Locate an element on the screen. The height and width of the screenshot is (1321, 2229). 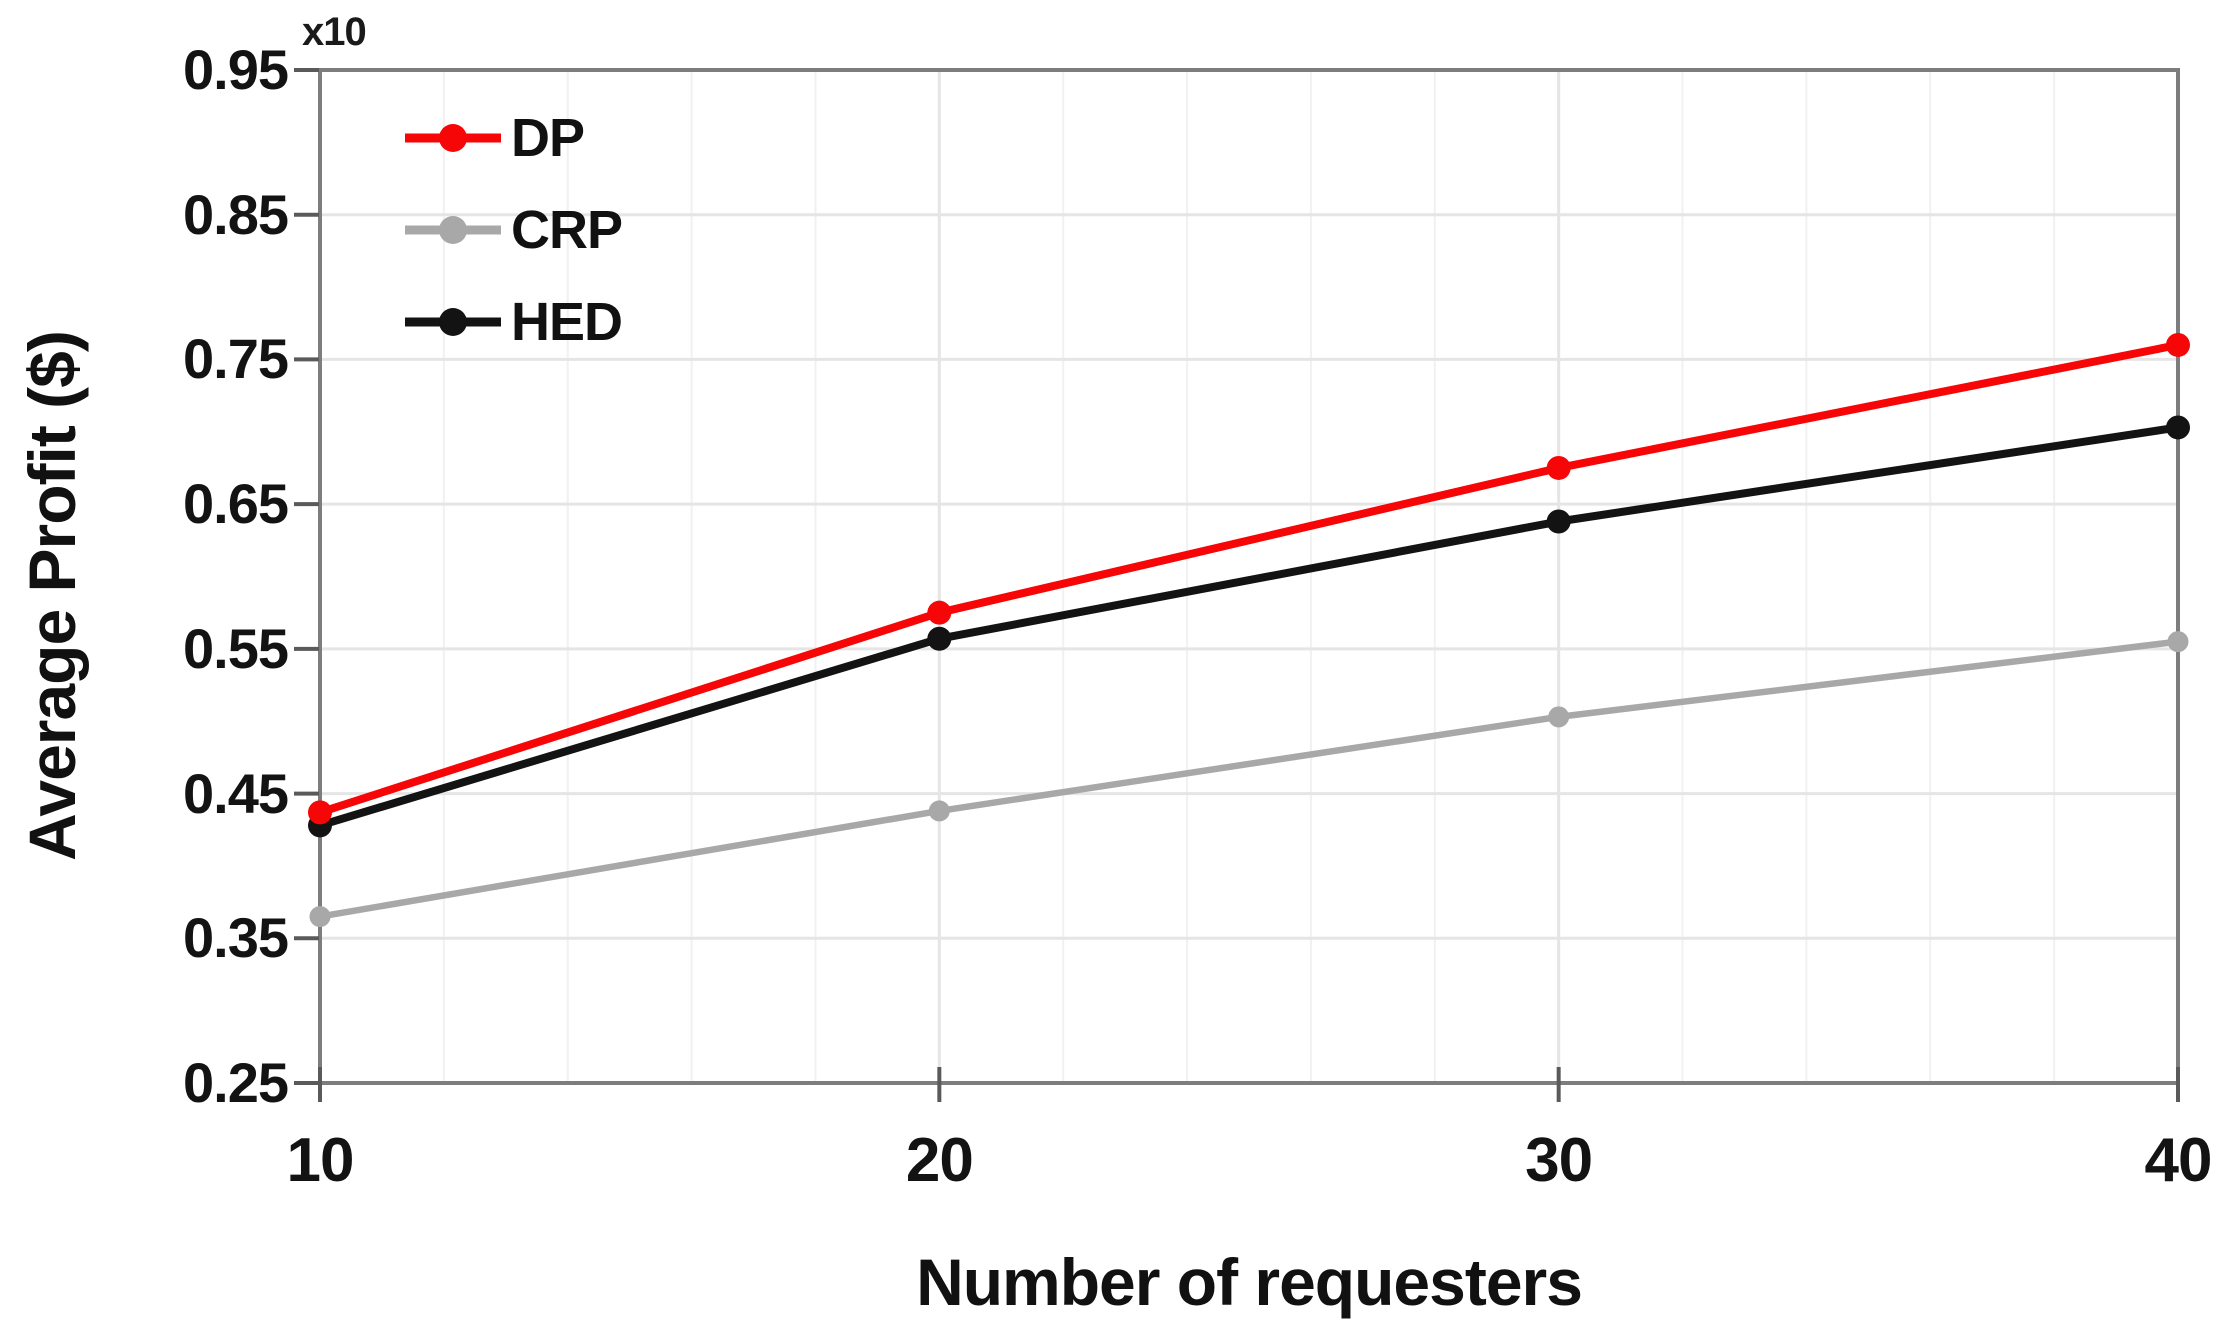
y-tick-label: 0.25 is located at coordinates (236, 1082).